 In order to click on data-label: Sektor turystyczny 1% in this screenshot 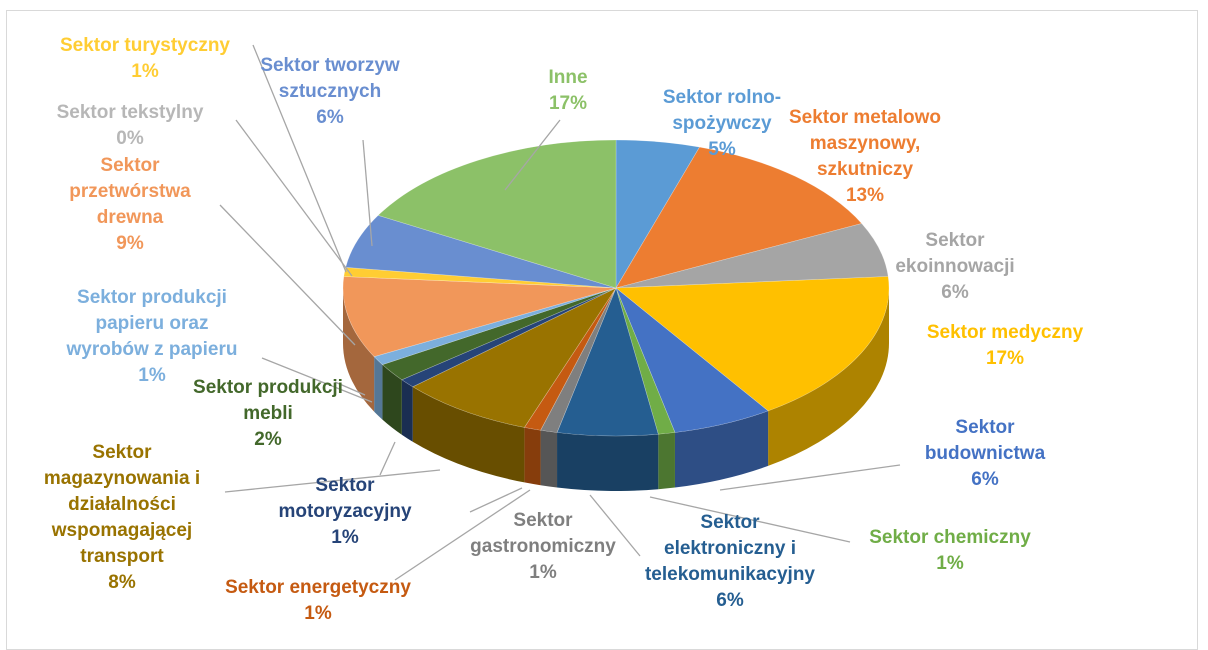, I will do `click(145, 59)`.